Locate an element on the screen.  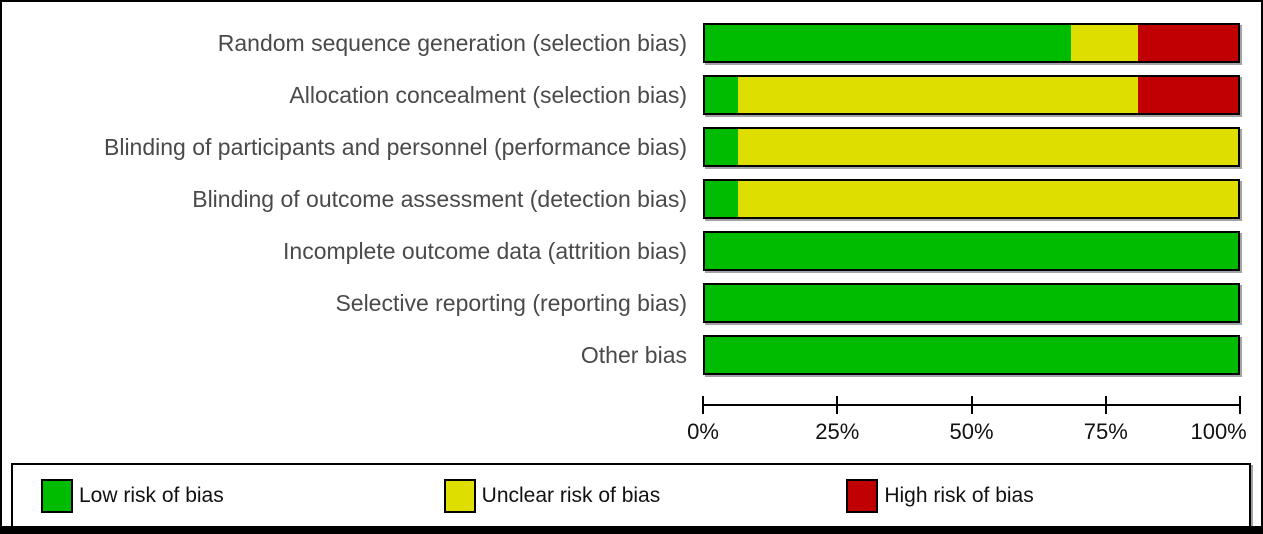
bar-row: Allocation concealment (selection bias) is located at coordinates (631, 95).